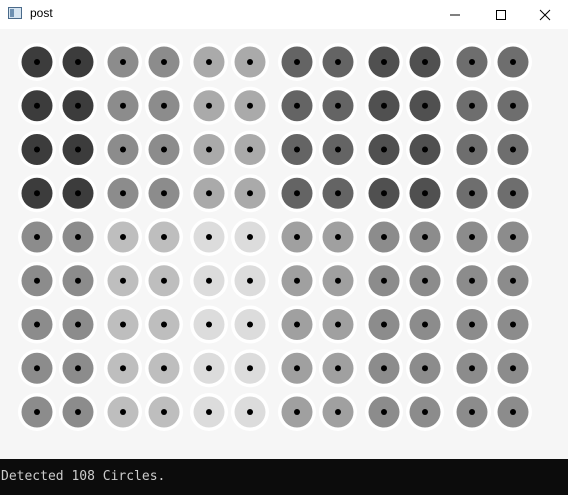 The height and width of the screenshot is (495, 568). What do you see at coordinates (83, 476) in the screenshot?
I see `detection-status-text: Detected 108 Circles.` at bounding box center [83, 476].